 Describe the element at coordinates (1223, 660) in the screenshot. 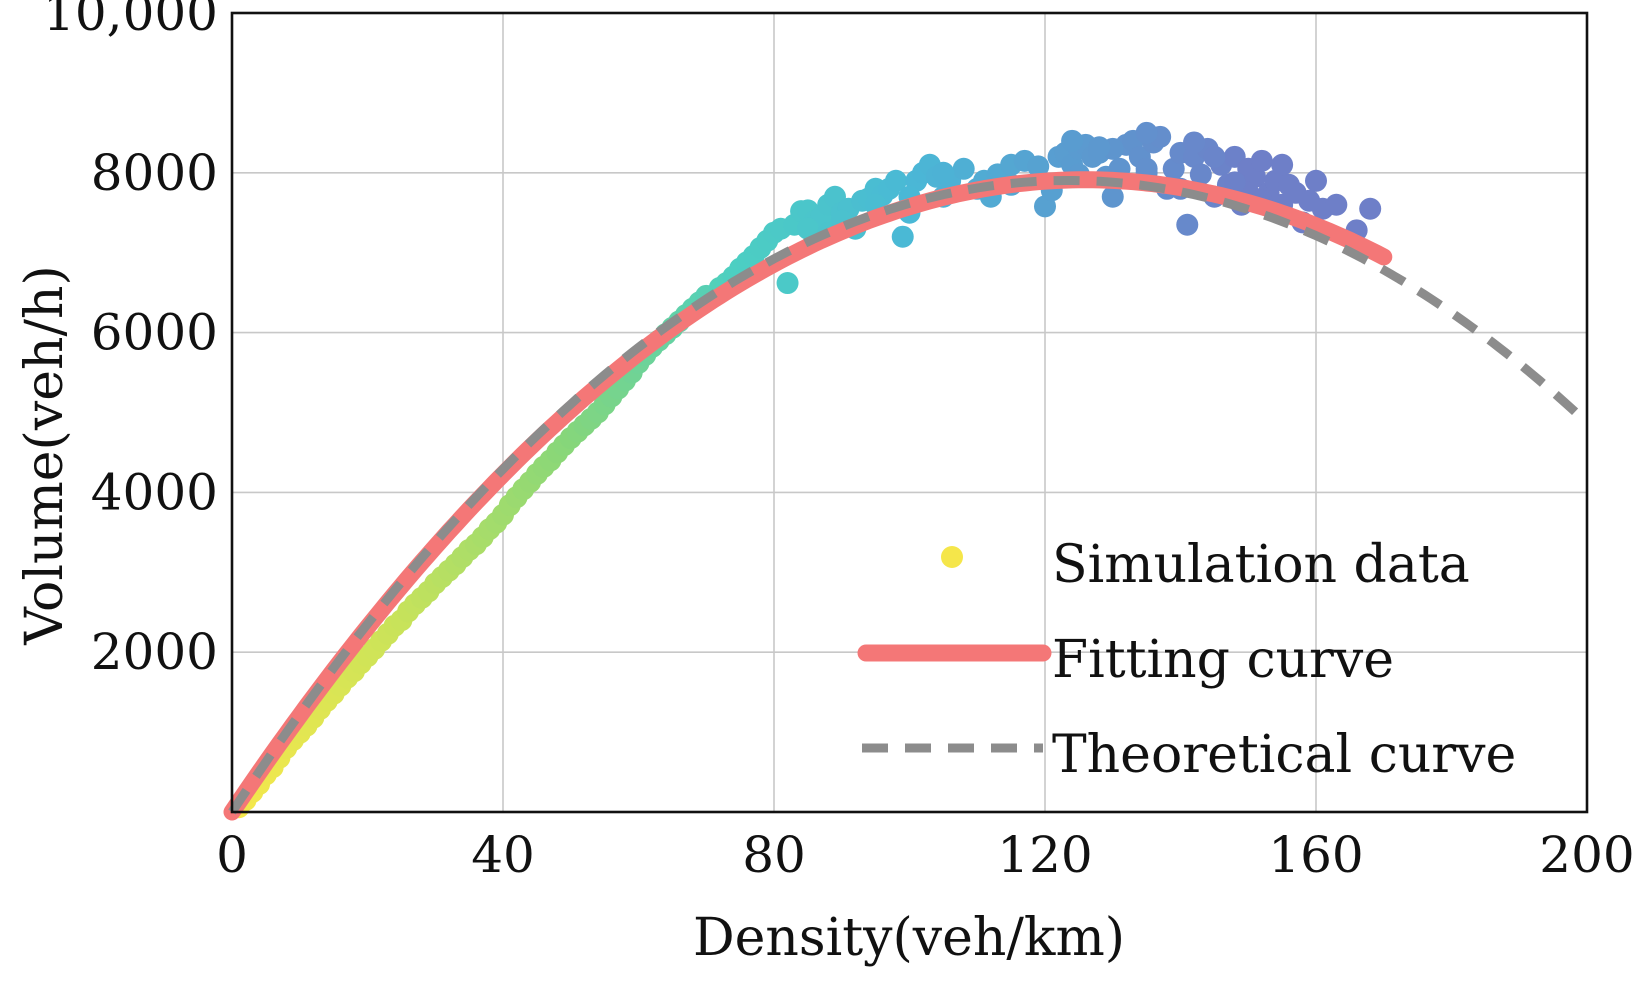

I see `legend-fitting-label: Fitting curve` at that location.